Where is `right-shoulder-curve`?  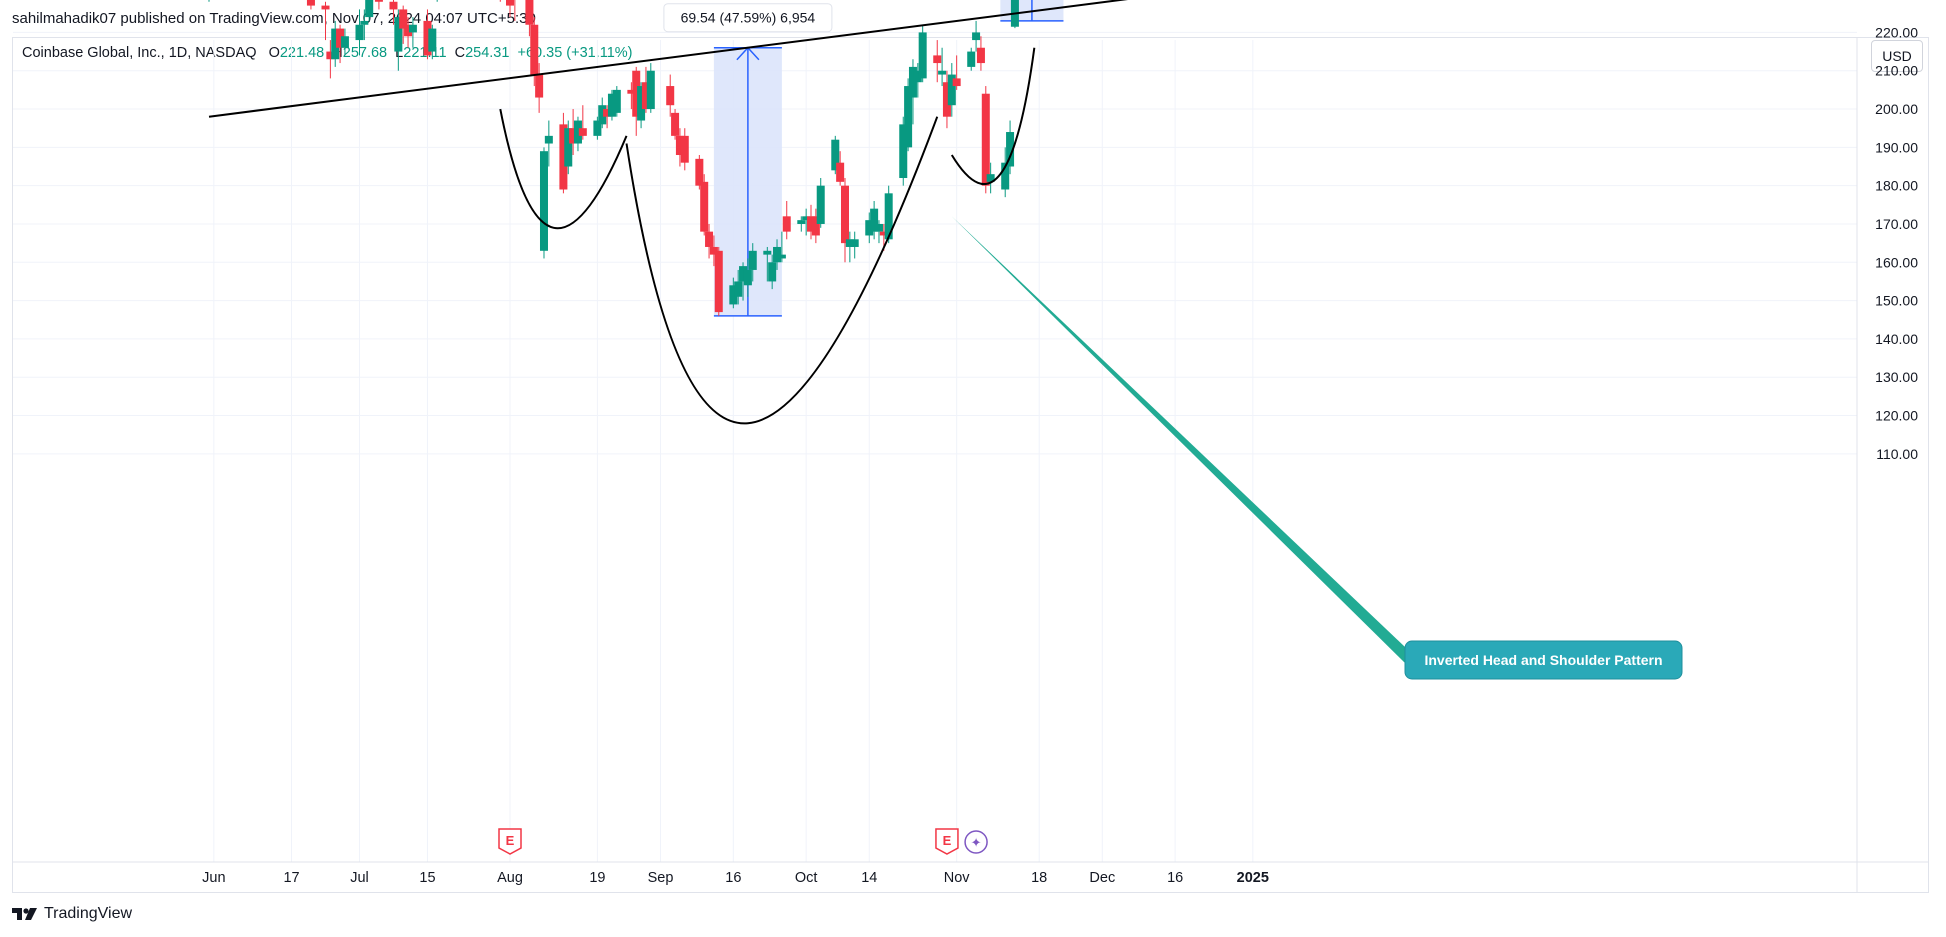 right-shoulder-curve is located at coordinates (993, 116).